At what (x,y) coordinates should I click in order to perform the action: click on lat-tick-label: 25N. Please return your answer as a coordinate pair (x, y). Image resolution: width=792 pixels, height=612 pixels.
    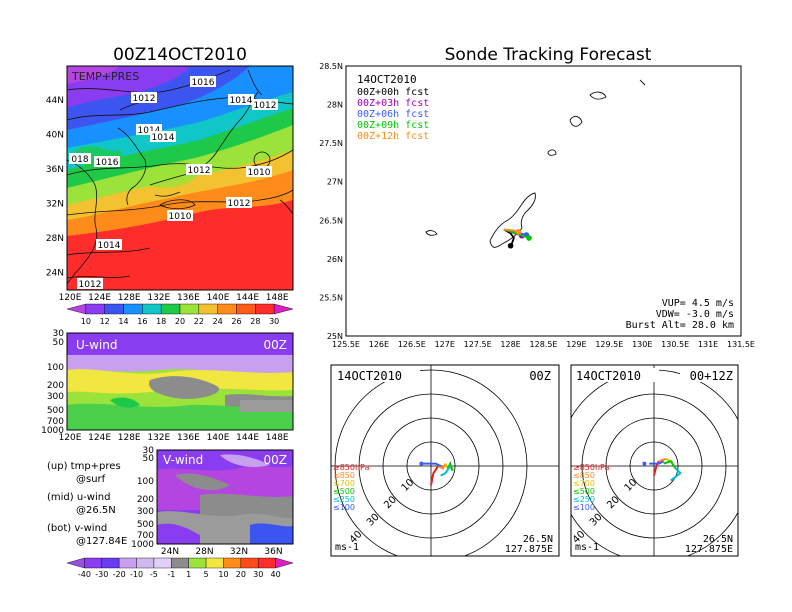
    Looking at the image, I should click on (335, 336).